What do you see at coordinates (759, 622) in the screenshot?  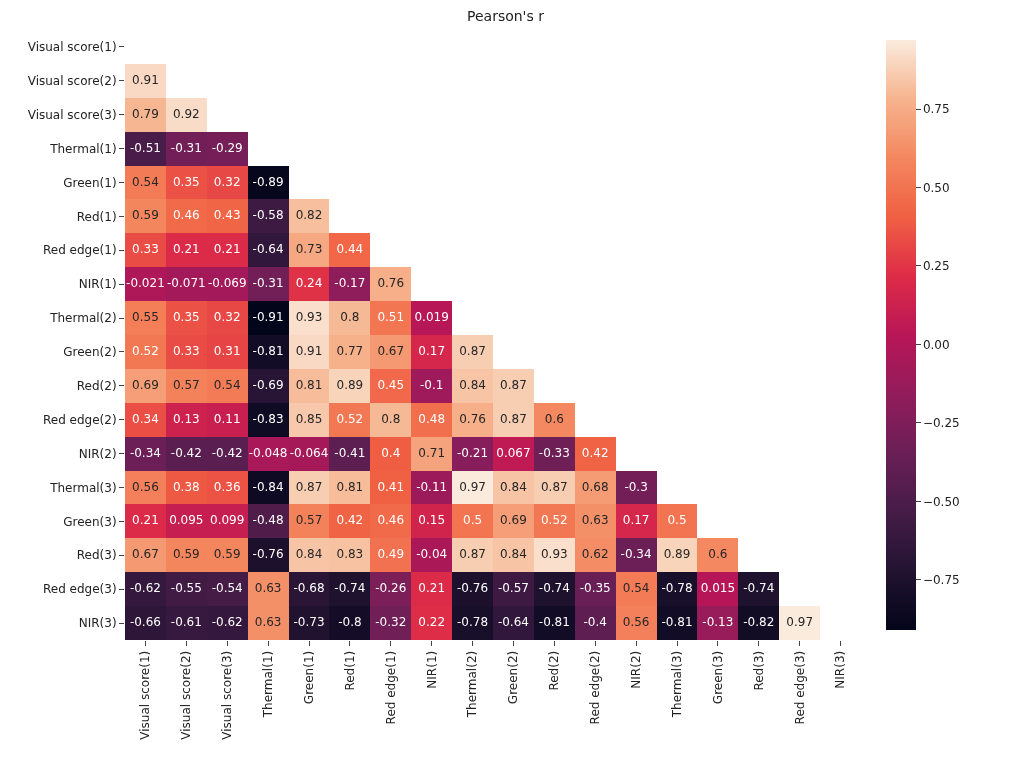 I see `data-label: -0.82` at bounding box center [759, 622].